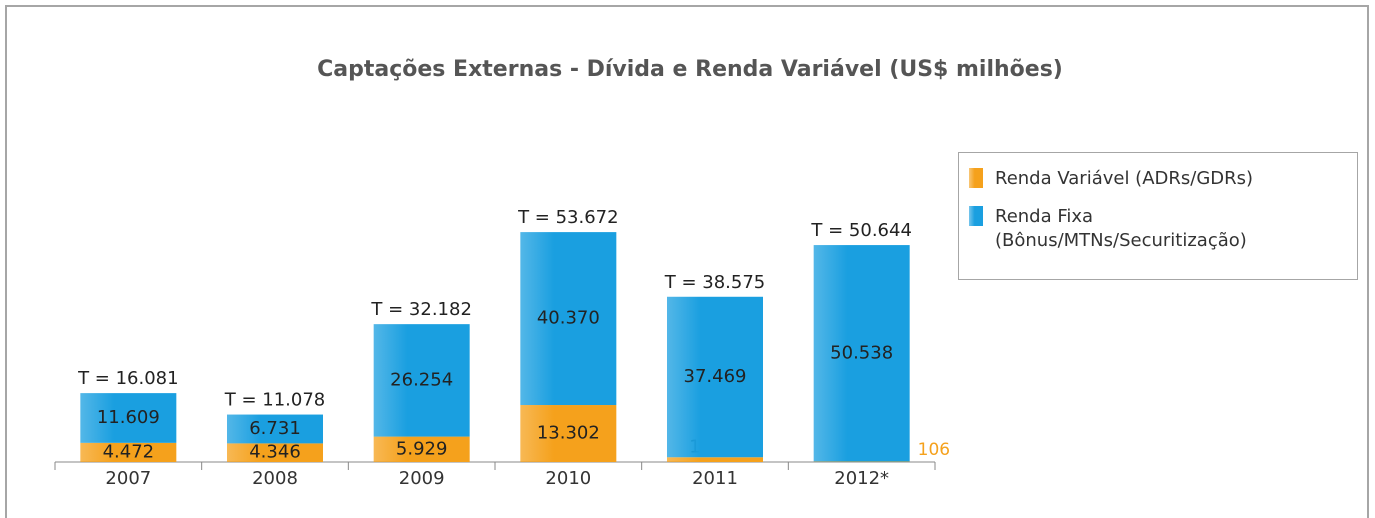  Describe the element at coordinates (275, 400) in the screenshot. I see `total-label: T = 11.078` at that location.